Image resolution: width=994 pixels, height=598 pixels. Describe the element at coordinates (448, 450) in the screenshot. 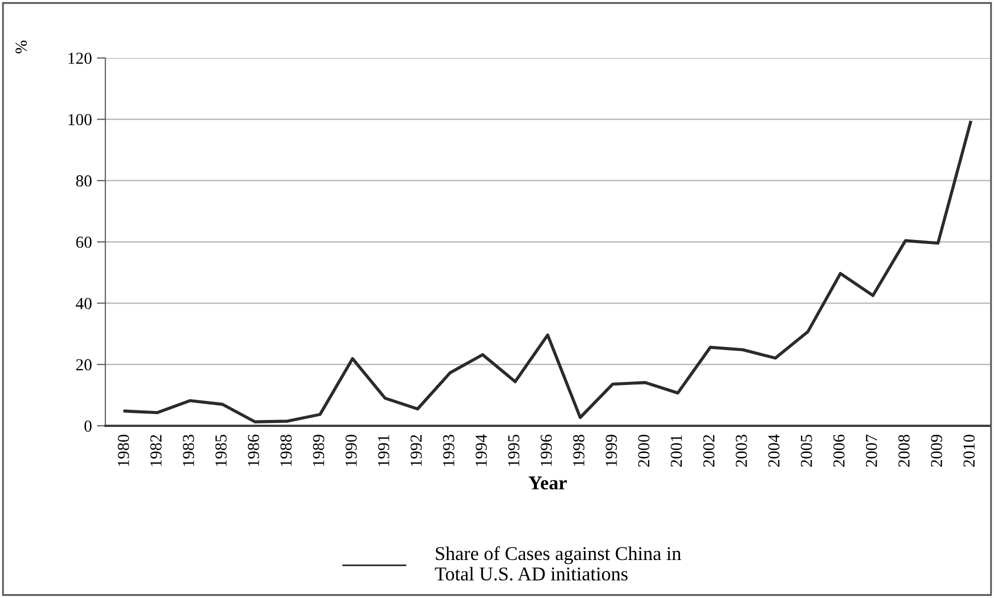

I see `x-tick-label: 1993` at that location.